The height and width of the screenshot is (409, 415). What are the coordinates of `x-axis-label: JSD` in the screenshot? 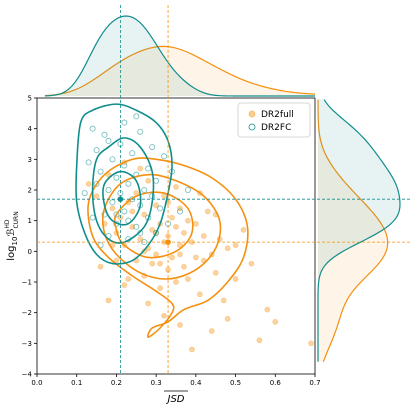 It's located at (176, 397).